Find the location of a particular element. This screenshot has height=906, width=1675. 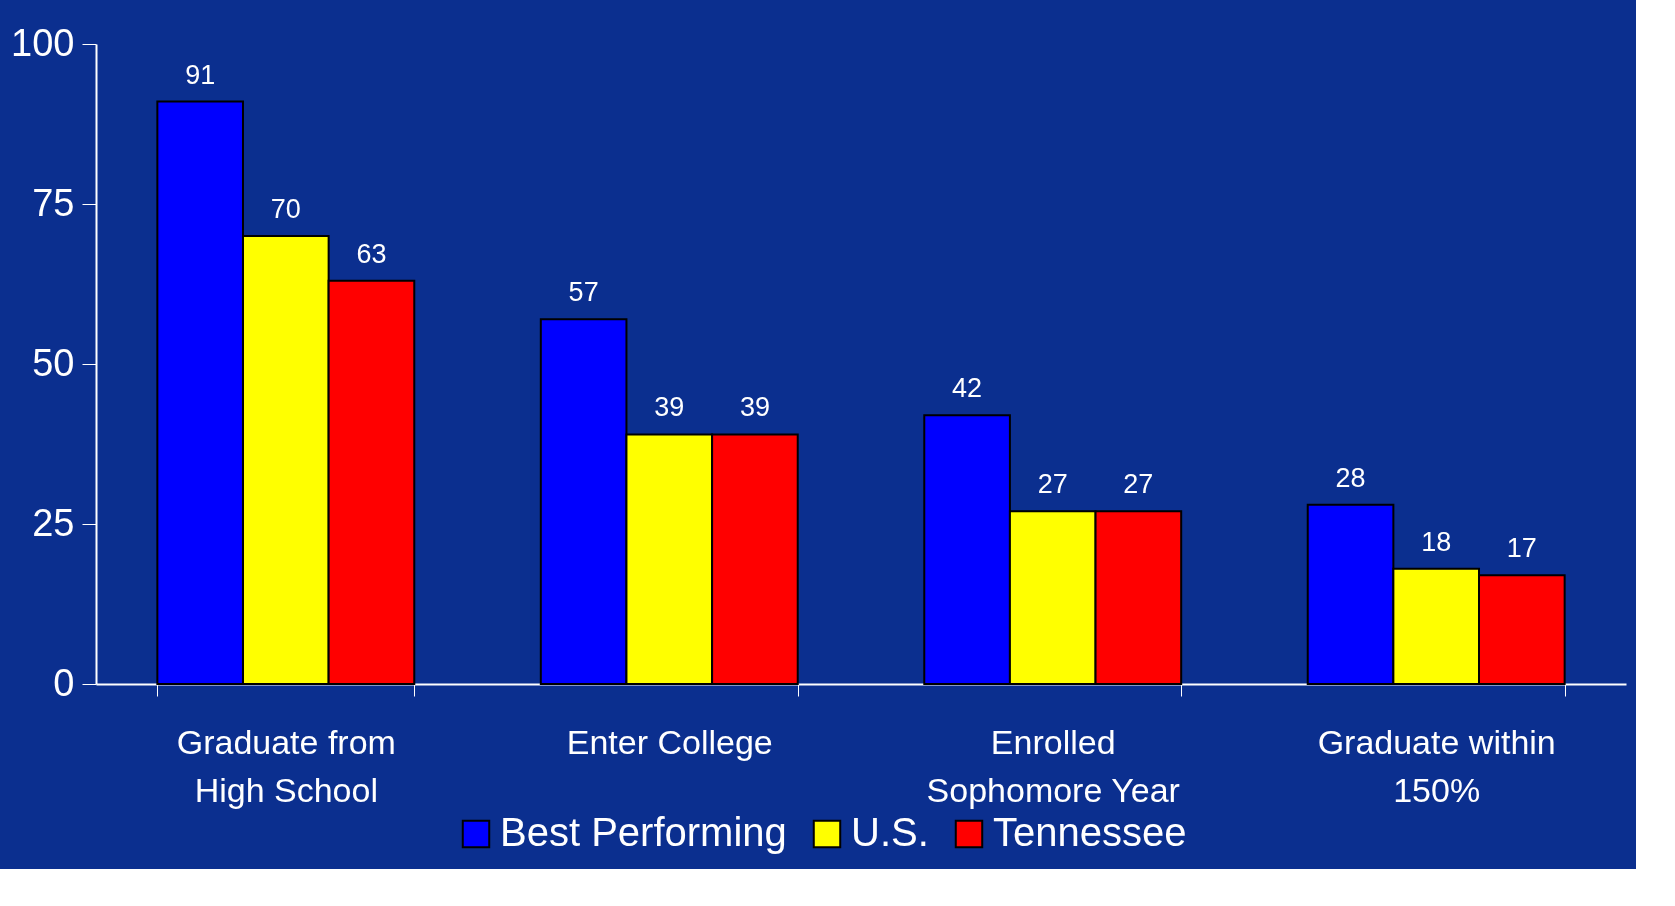

data-label: 63 is located at coordinates (371, 253).